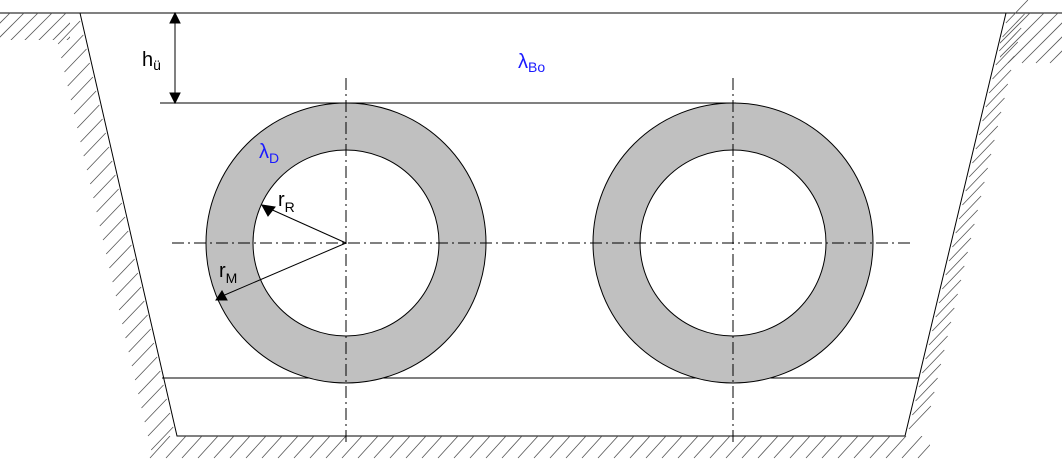  I want to click on overburden-dimension, so click(448, 58).